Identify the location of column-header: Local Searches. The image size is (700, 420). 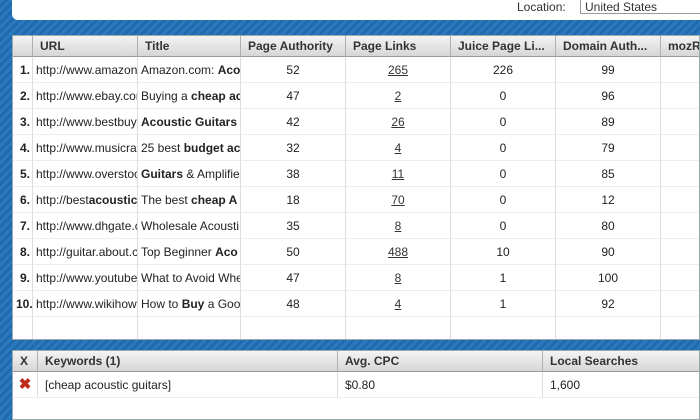
(621, 361).